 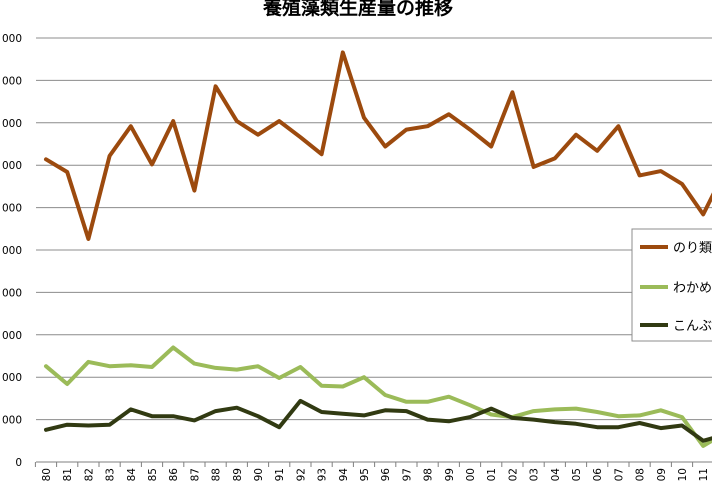 What do you see at coordinates (89, 474) in the screenshot?
I see `x-tick-label: 82` at bounding box center [89, 474].